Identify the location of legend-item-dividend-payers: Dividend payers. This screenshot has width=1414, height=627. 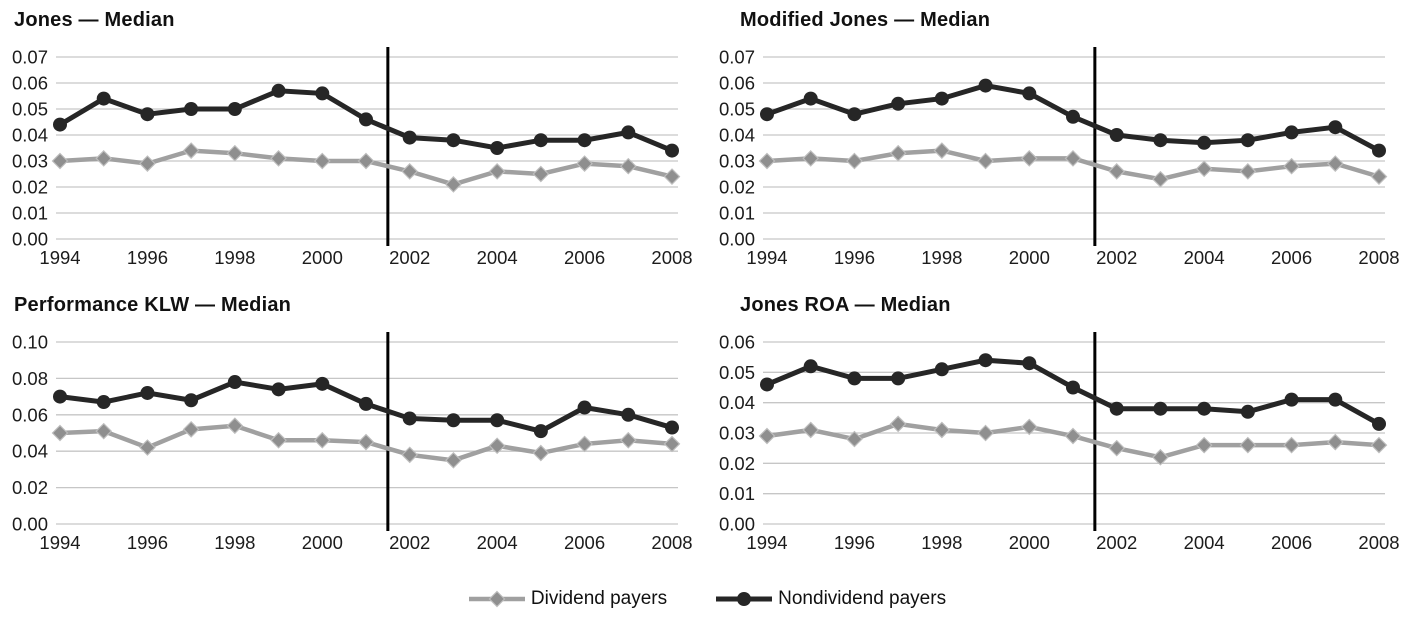
(567, 599).